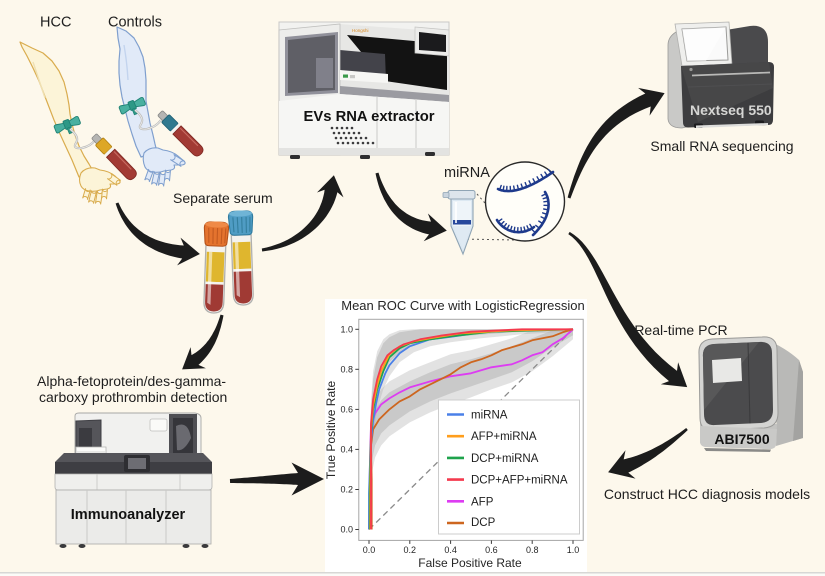 This screenshot has height=576, width=825. What do you see at coordinates (731, 110) in the screenshot?
I see `svg-text: Nextseq 550` at bounding box center [731, 110].